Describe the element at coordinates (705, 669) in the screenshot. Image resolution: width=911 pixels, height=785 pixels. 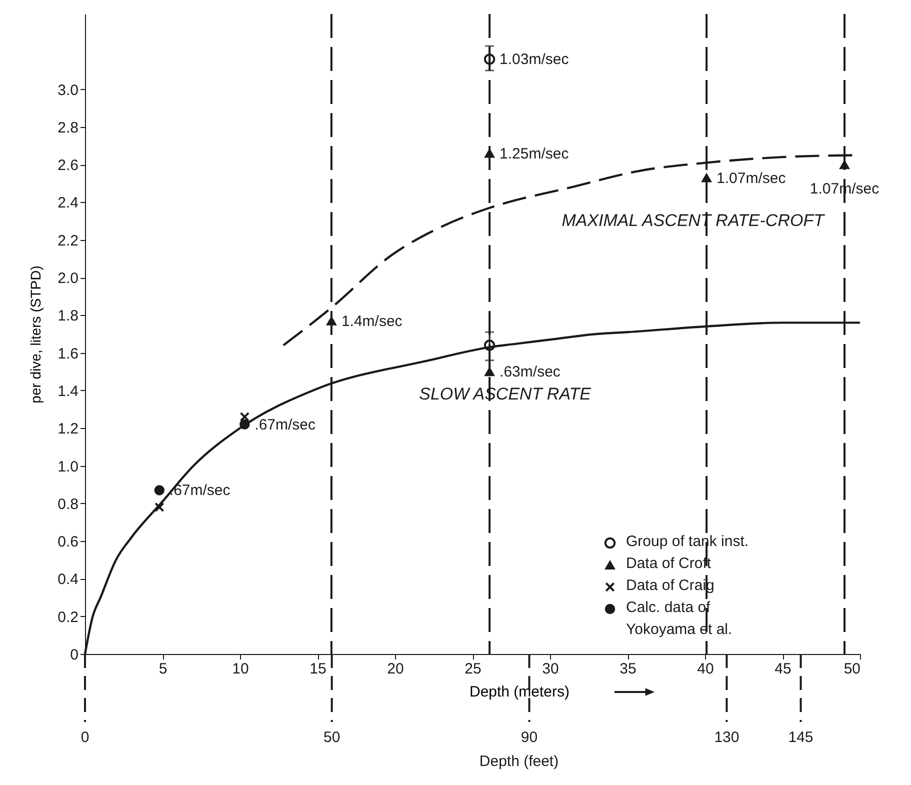
I see `x-tick-label: 40` at that location.